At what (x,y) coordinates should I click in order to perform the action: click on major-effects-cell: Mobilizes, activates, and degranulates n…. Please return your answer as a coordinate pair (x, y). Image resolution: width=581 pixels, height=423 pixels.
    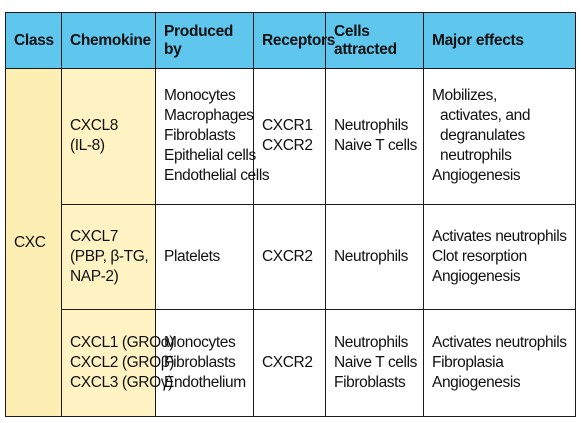
    Looking at the image, I should click on (499, 136).